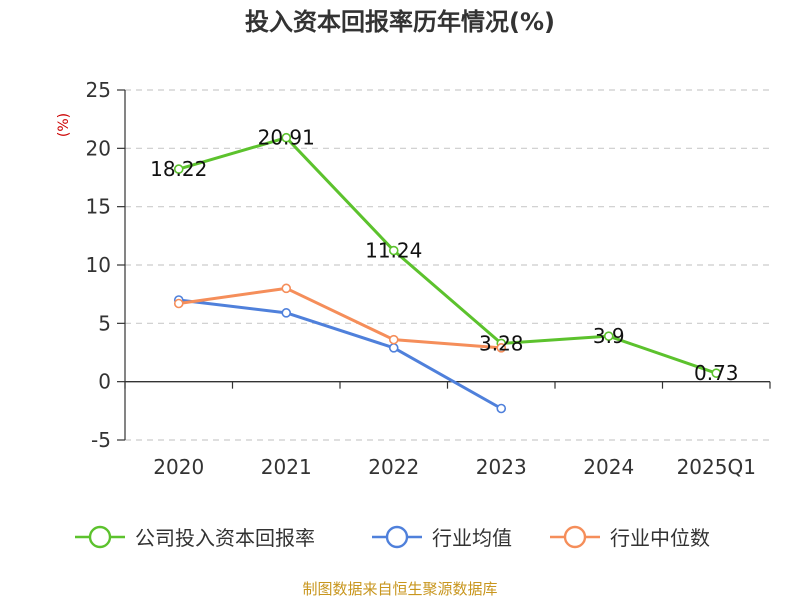 This screenshot has height=600, width=800. Describe the element at coordinates (472, 538) in the screenshot. I see `legend-label: 行业均值` at that location.